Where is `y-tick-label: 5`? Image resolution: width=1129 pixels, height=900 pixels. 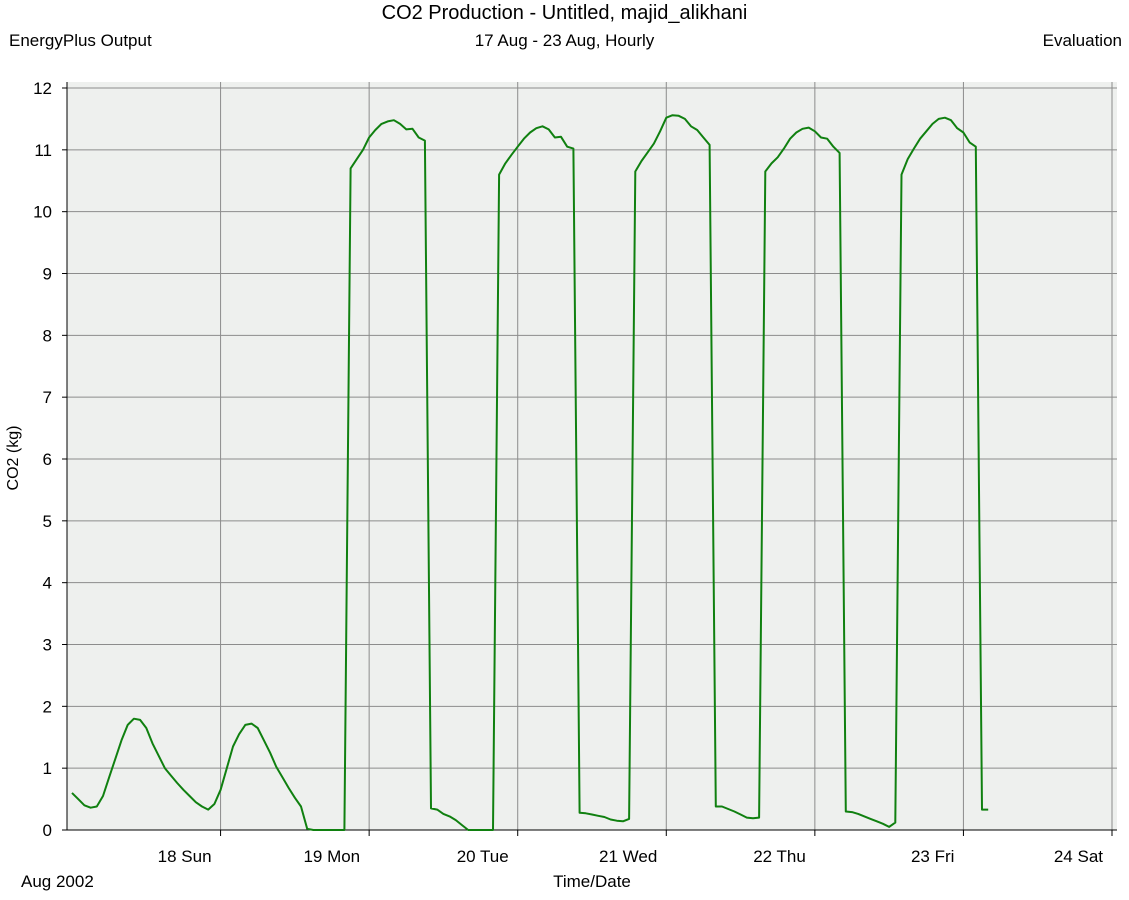
y-tick-label: 5 is located at coordinates (47, 521).